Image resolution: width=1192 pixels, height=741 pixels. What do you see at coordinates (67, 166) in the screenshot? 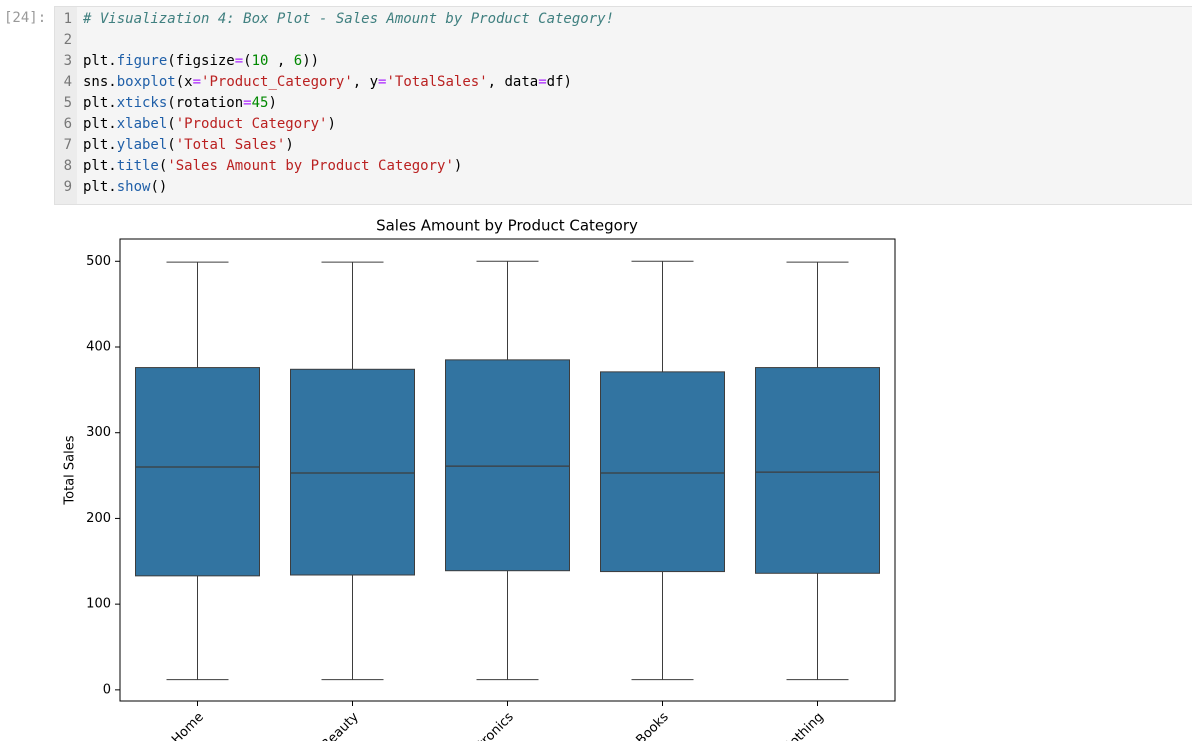
I see `line-number: 8` at bounding box center [67, 166].